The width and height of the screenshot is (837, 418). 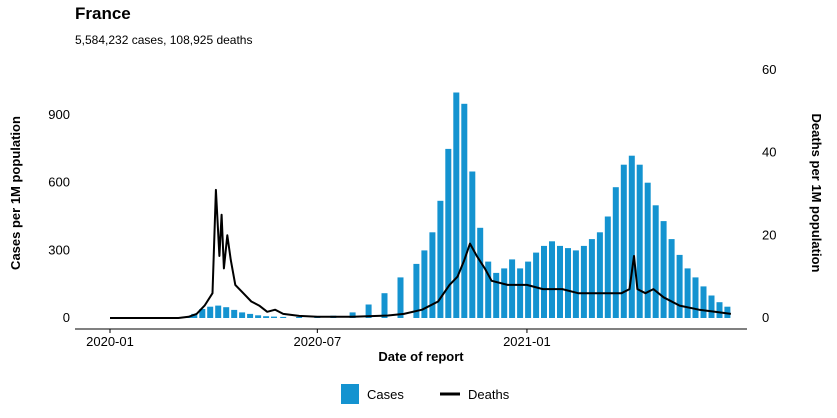 What do you see at coordinates (59, 216) in the screenshot?
I see `left-y-axis-ticks: 0 300 600 900` at bounding box center [59, 216].